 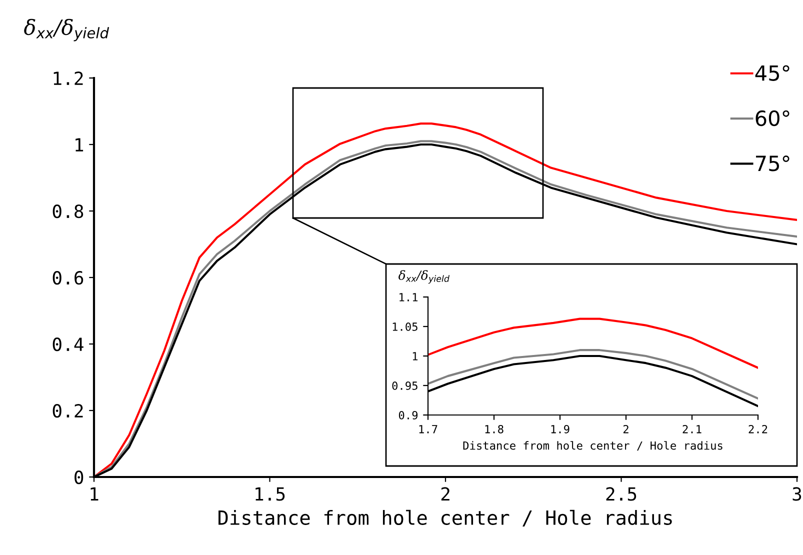 I want to click on y-tick-label: 0.9, so click(x=408, y=415).